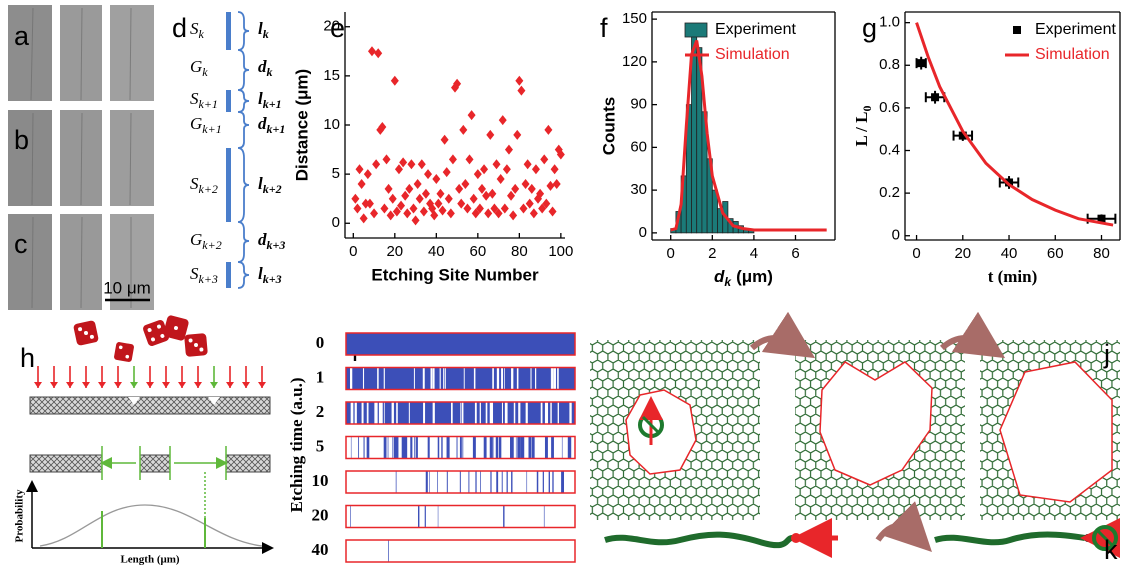  What do you see at coordinates (331, 26) in the screenshot?
I see `y-tick-label: 20` at bounding box center [331, 26].